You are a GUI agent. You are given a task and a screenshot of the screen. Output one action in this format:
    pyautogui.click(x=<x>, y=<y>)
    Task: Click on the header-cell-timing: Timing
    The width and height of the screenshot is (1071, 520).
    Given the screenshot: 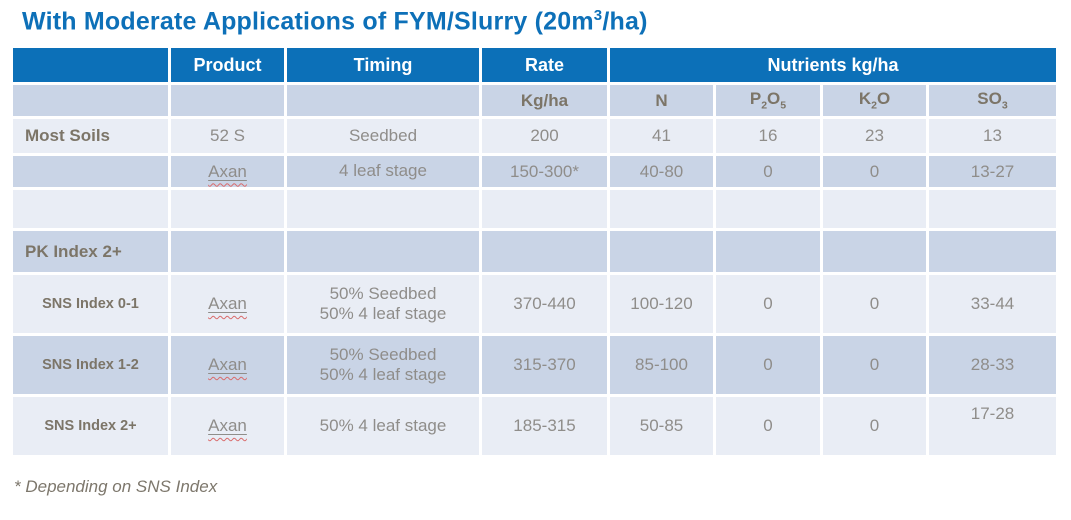 What is the action you would take?
    pyautogui.click(x=383, y=65)
    